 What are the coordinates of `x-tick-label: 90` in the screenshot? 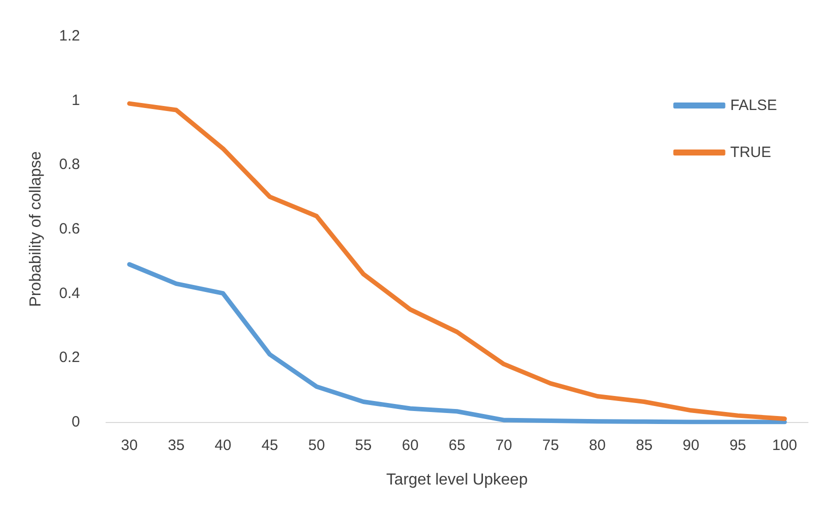 It's located at (691, 445).